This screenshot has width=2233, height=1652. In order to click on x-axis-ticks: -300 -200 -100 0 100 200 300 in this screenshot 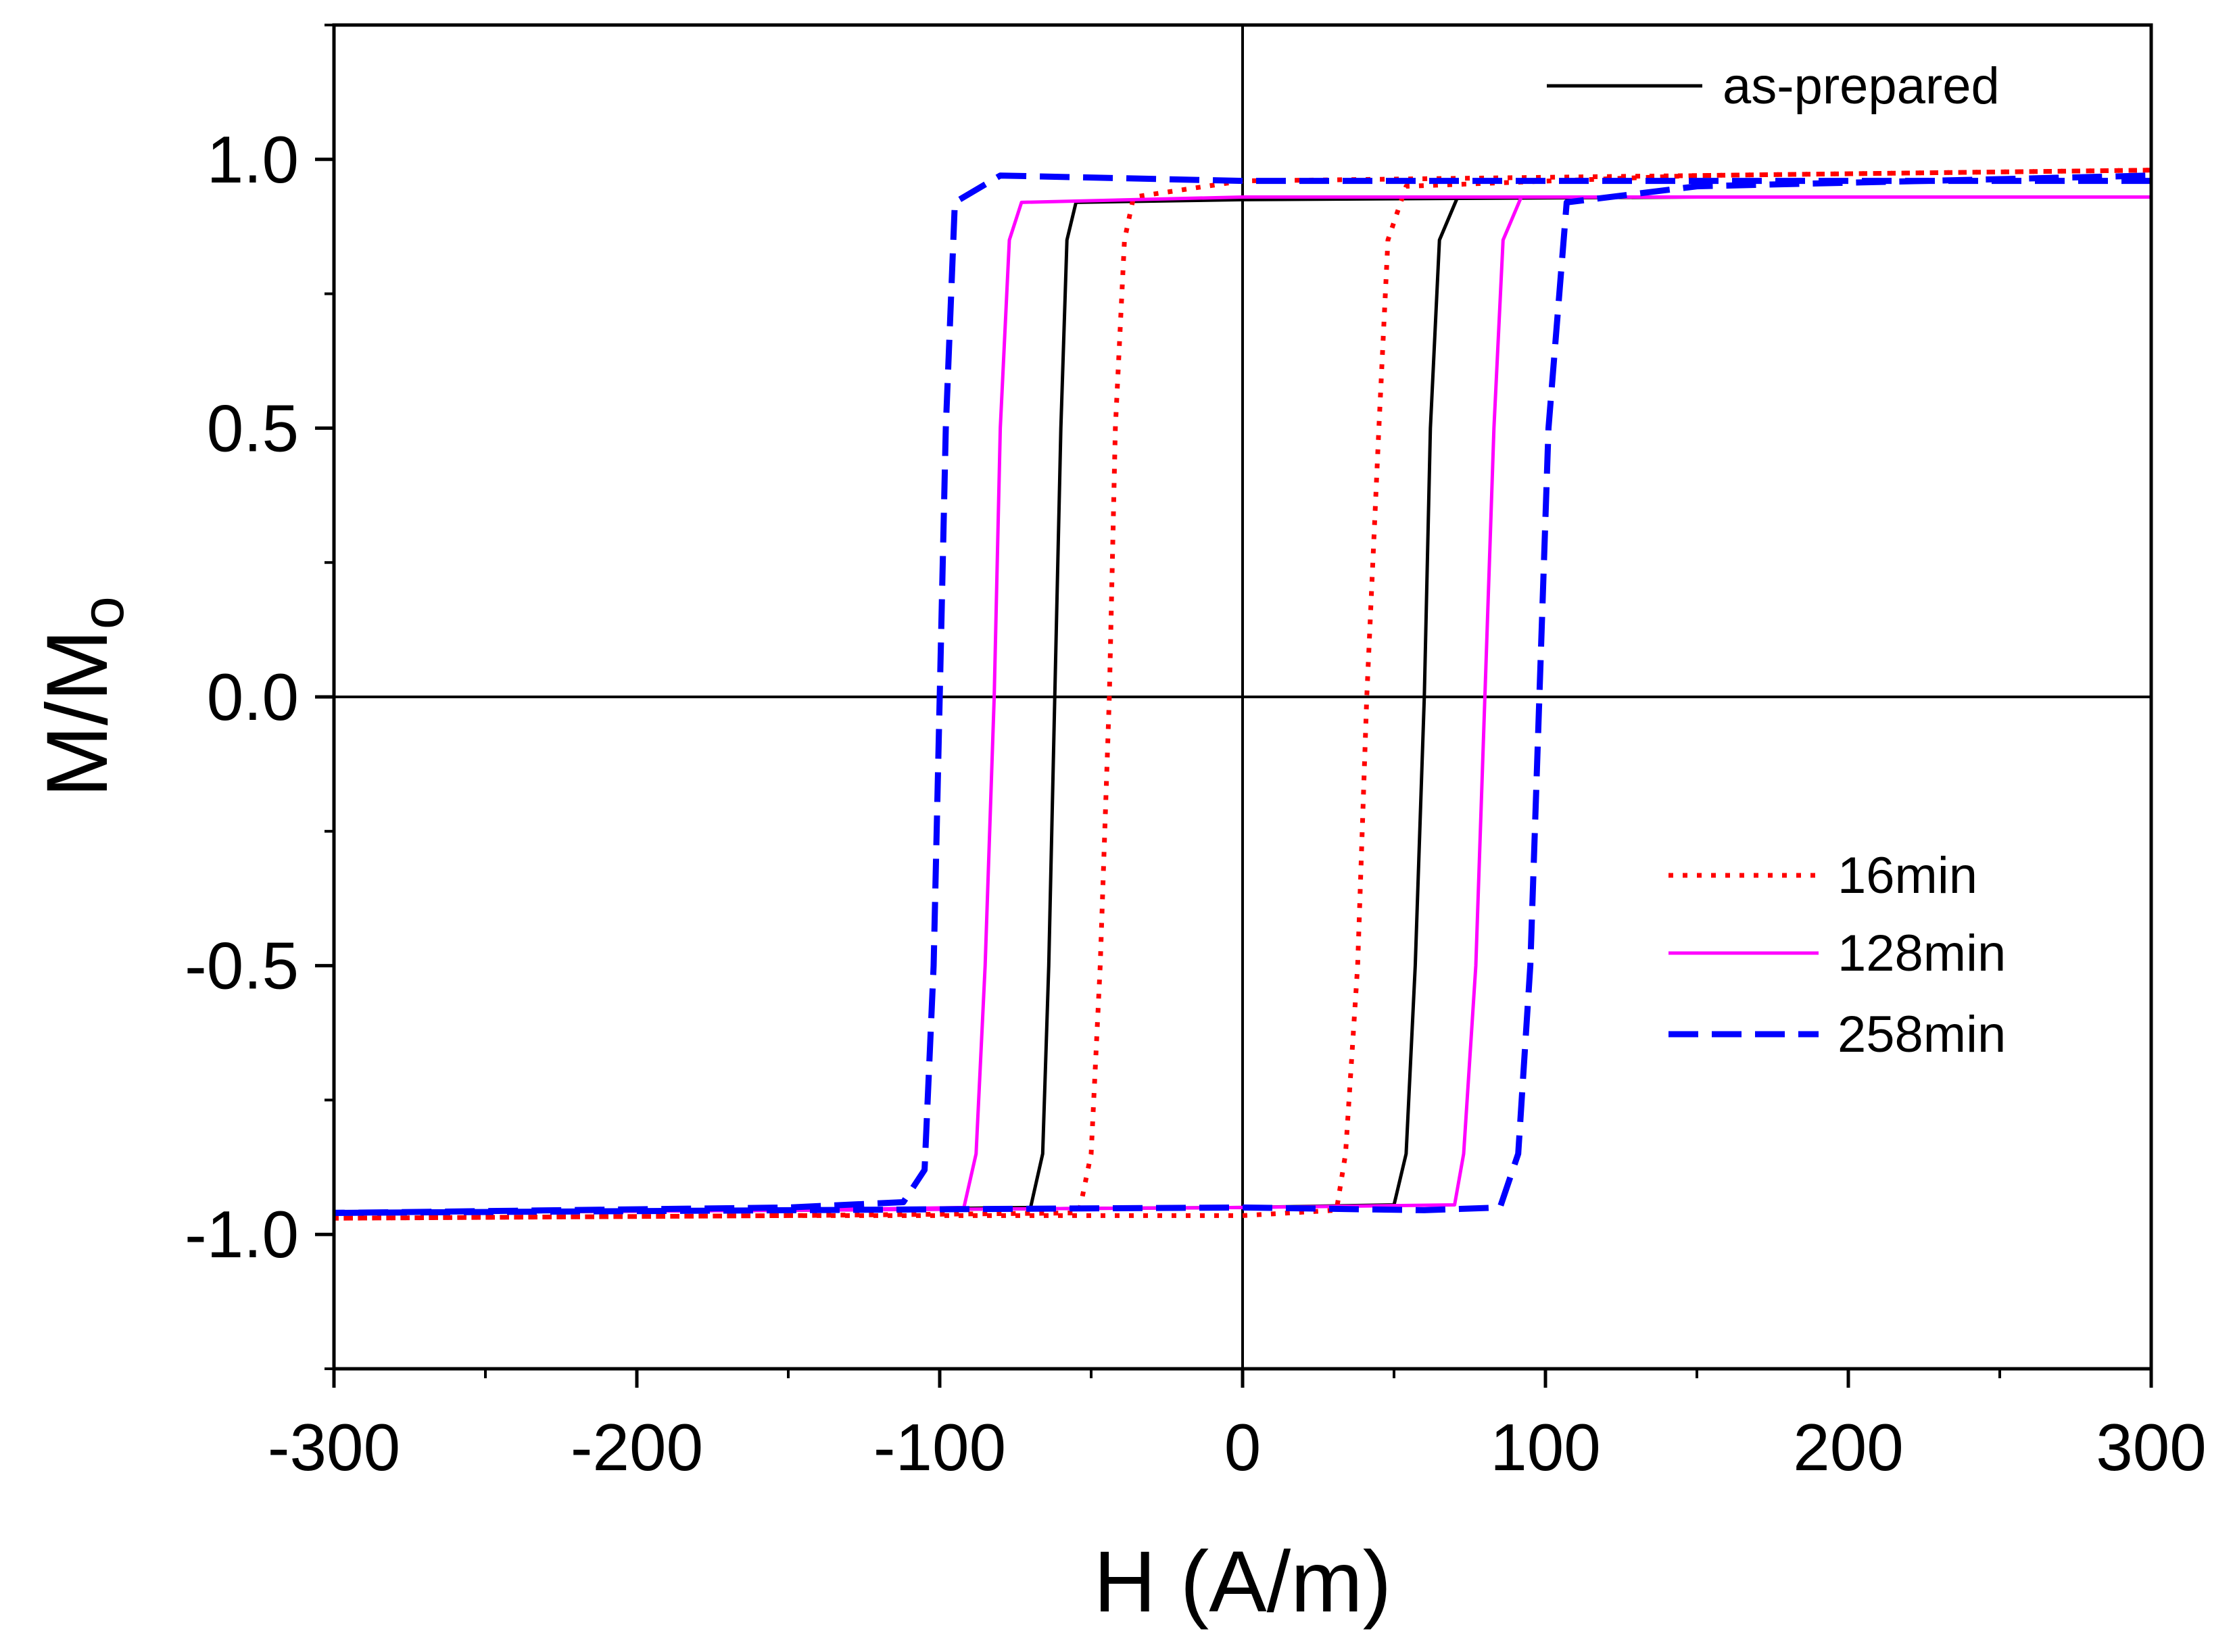, I will do `click(1237, 1426)`.